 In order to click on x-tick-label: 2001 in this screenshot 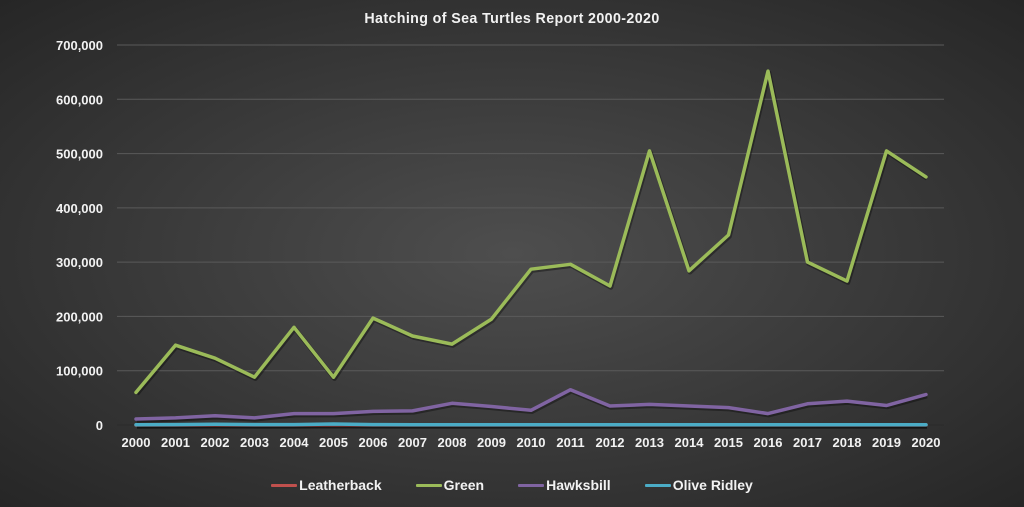, I will do `click(175, 442)`.